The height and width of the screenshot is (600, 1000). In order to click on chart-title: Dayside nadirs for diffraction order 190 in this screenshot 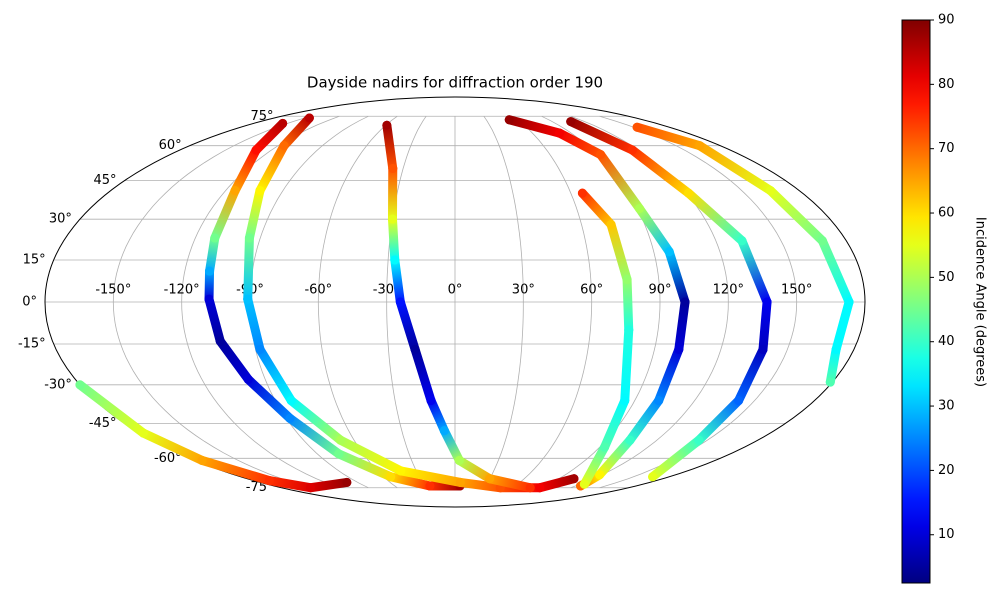, I will do `click(455, 83)`.